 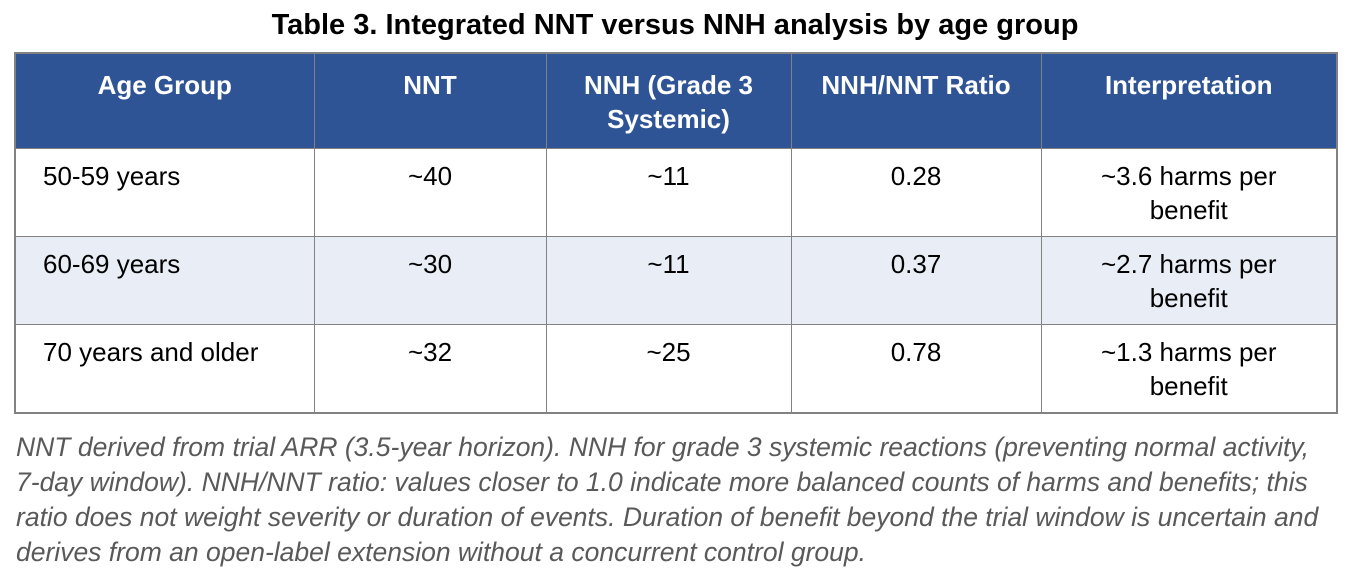 I want to click on column-header-interpretation: Interpretation, so click(x=1189, y=101).